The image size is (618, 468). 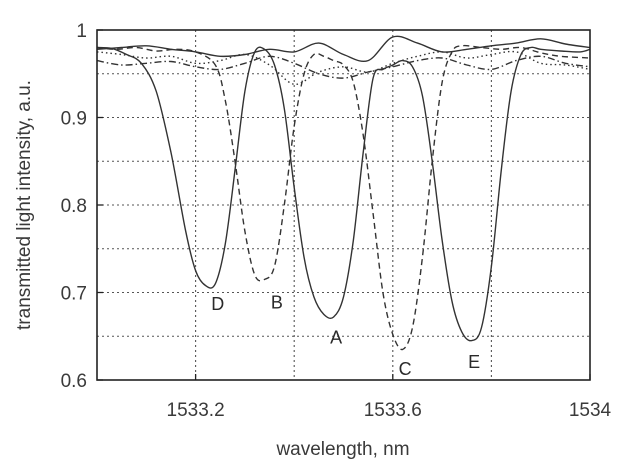 I want to click on x-tick-label-1: 1533.6, so click(x=393, y=410).